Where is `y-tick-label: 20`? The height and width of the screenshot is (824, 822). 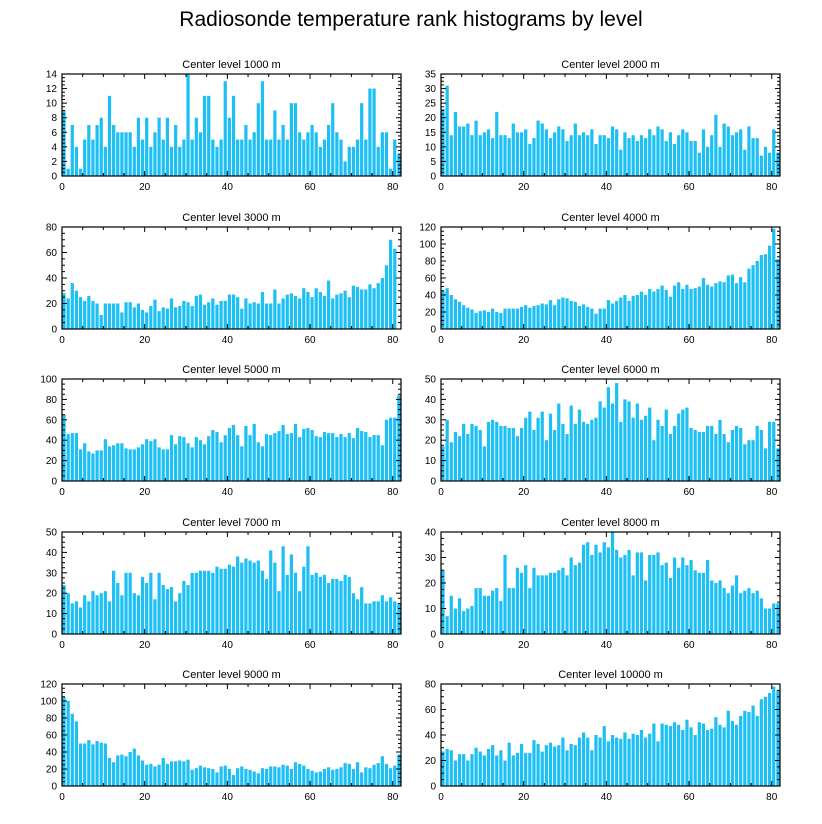 y-tick-label: 20 is located at coordinates (52, 461).